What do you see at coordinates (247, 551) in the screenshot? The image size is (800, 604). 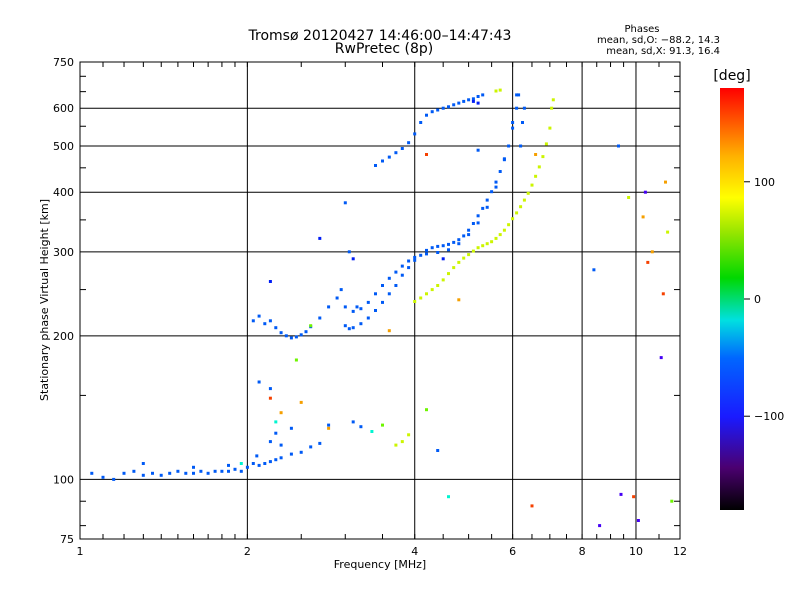 I see `x-tick-label: 2` at bounding box center [247, 551].